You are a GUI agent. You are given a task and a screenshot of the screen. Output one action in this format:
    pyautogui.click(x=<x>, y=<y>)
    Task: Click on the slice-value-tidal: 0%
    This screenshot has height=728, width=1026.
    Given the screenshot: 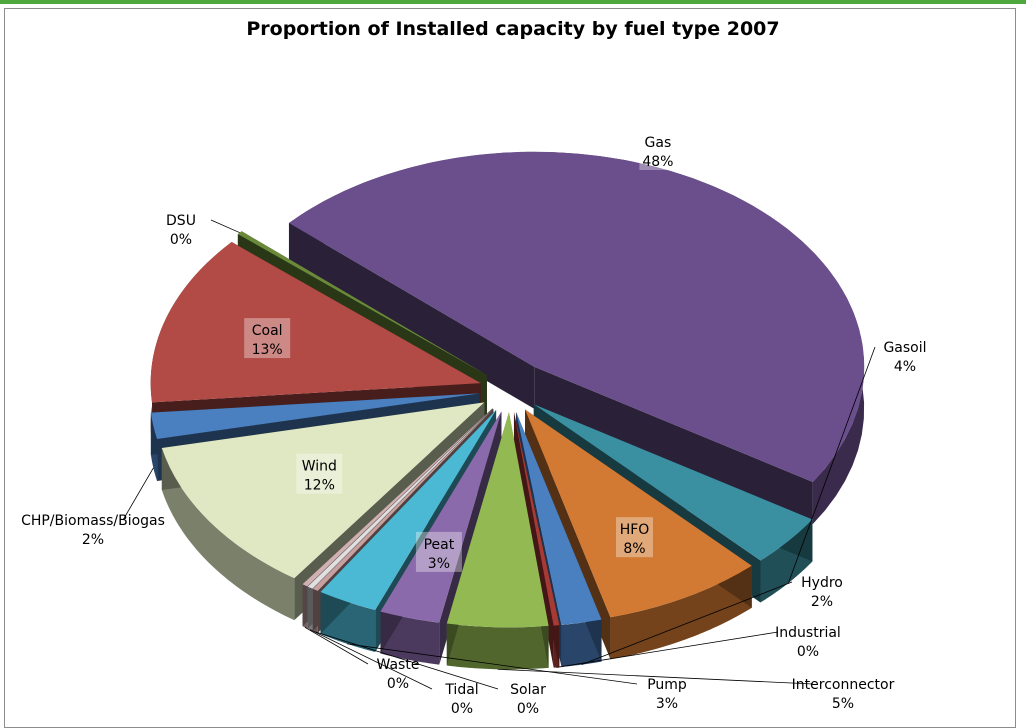 What is the action you would take?
    pyautogui.click(x=462, y=709)
    